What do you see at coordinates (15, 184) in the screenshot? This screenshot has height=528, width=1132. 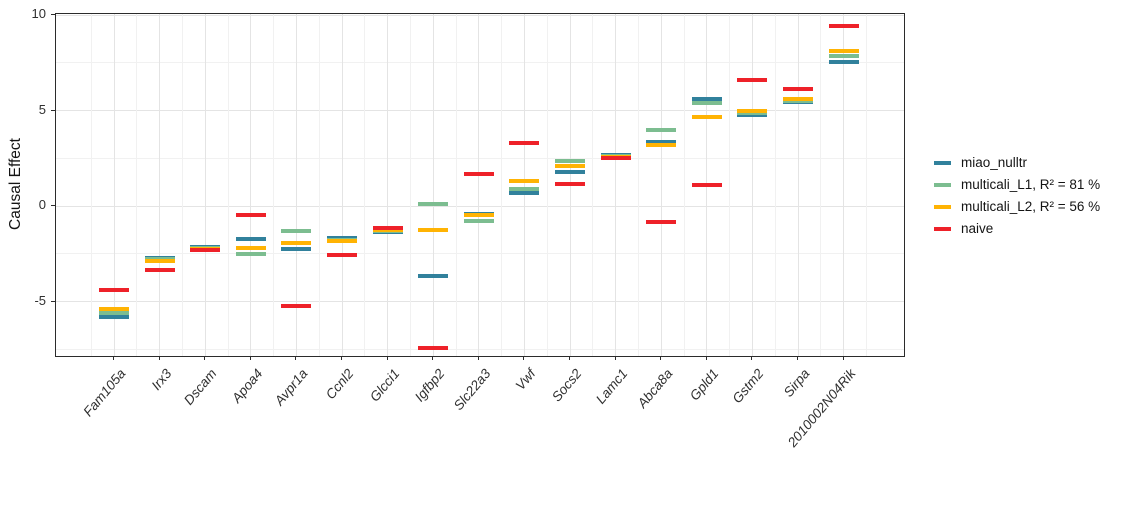 I see `y-axis-title: Causal Effect` at bounding box center [15, 184].